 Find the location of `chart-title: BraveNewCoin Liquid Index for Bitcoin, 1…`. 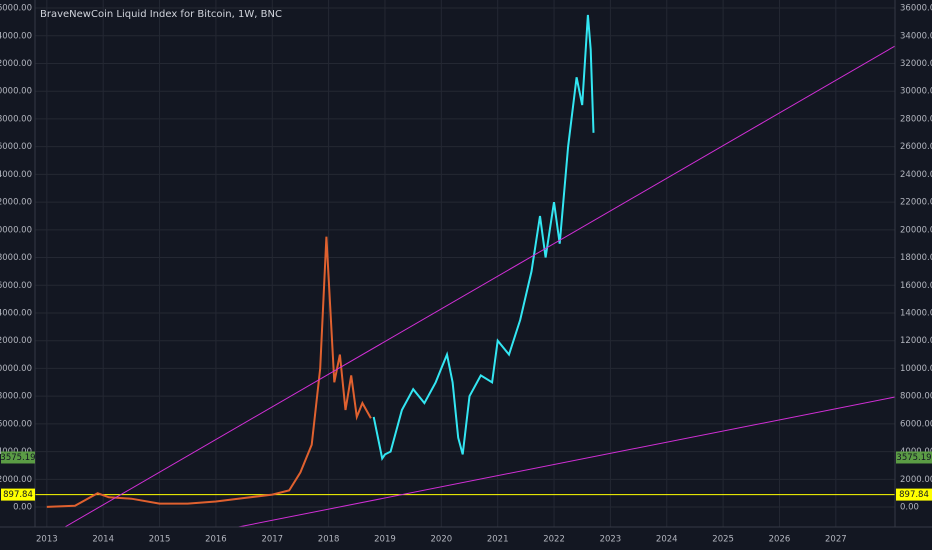

chart-title: BraveNewCoin Liquid Index for Bitcoin, 1… is located at coordinates (161, 14).